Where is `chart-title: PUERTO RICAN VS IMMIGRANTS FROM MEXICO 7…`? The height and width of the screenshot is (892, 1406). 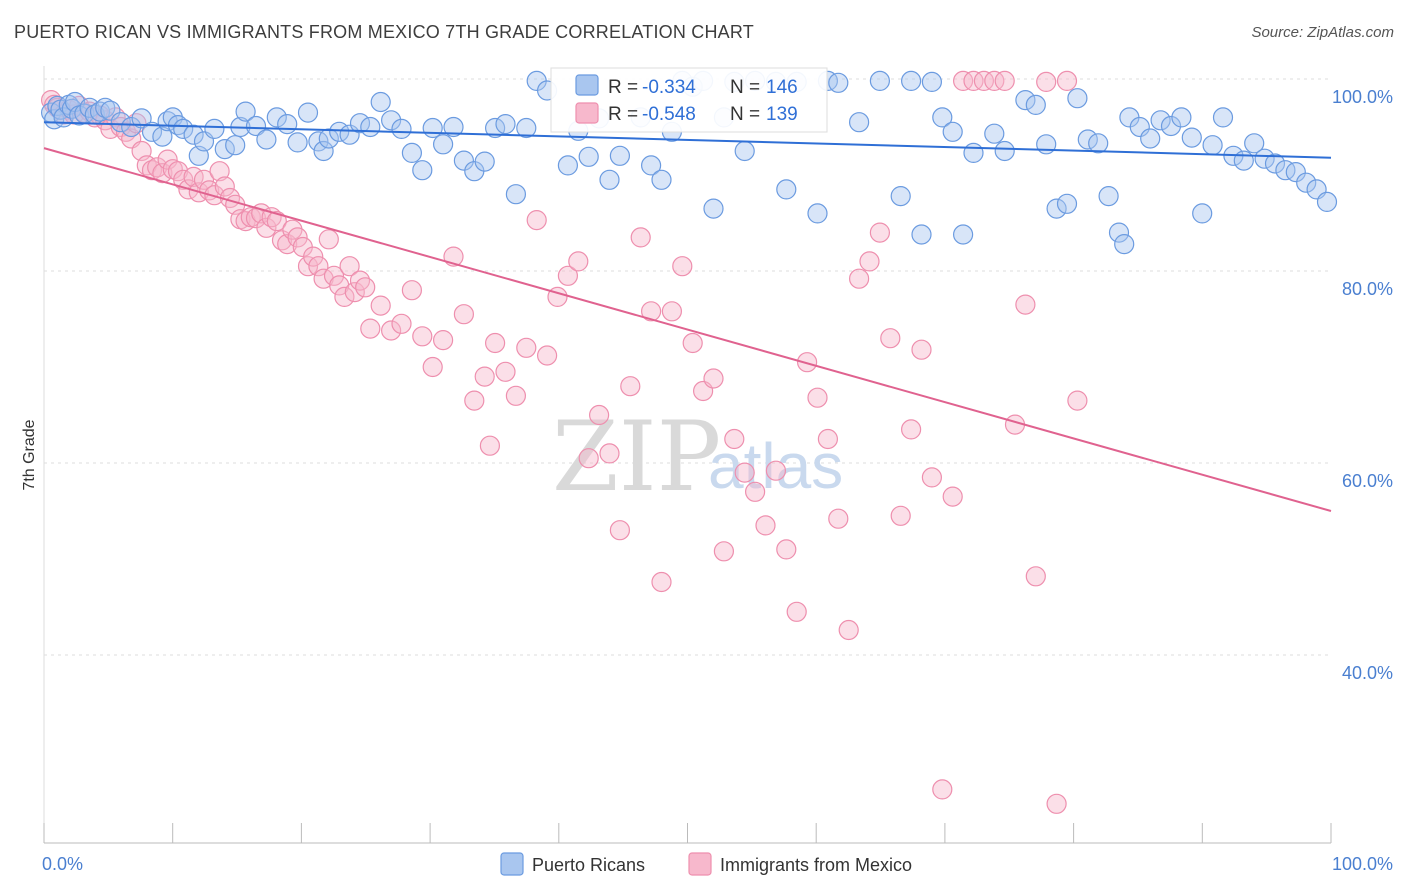 chart-title: PUERTO RICAN VS IMMIGRANTS FROM MEXICO 7… is located at coordinates (384, 32).